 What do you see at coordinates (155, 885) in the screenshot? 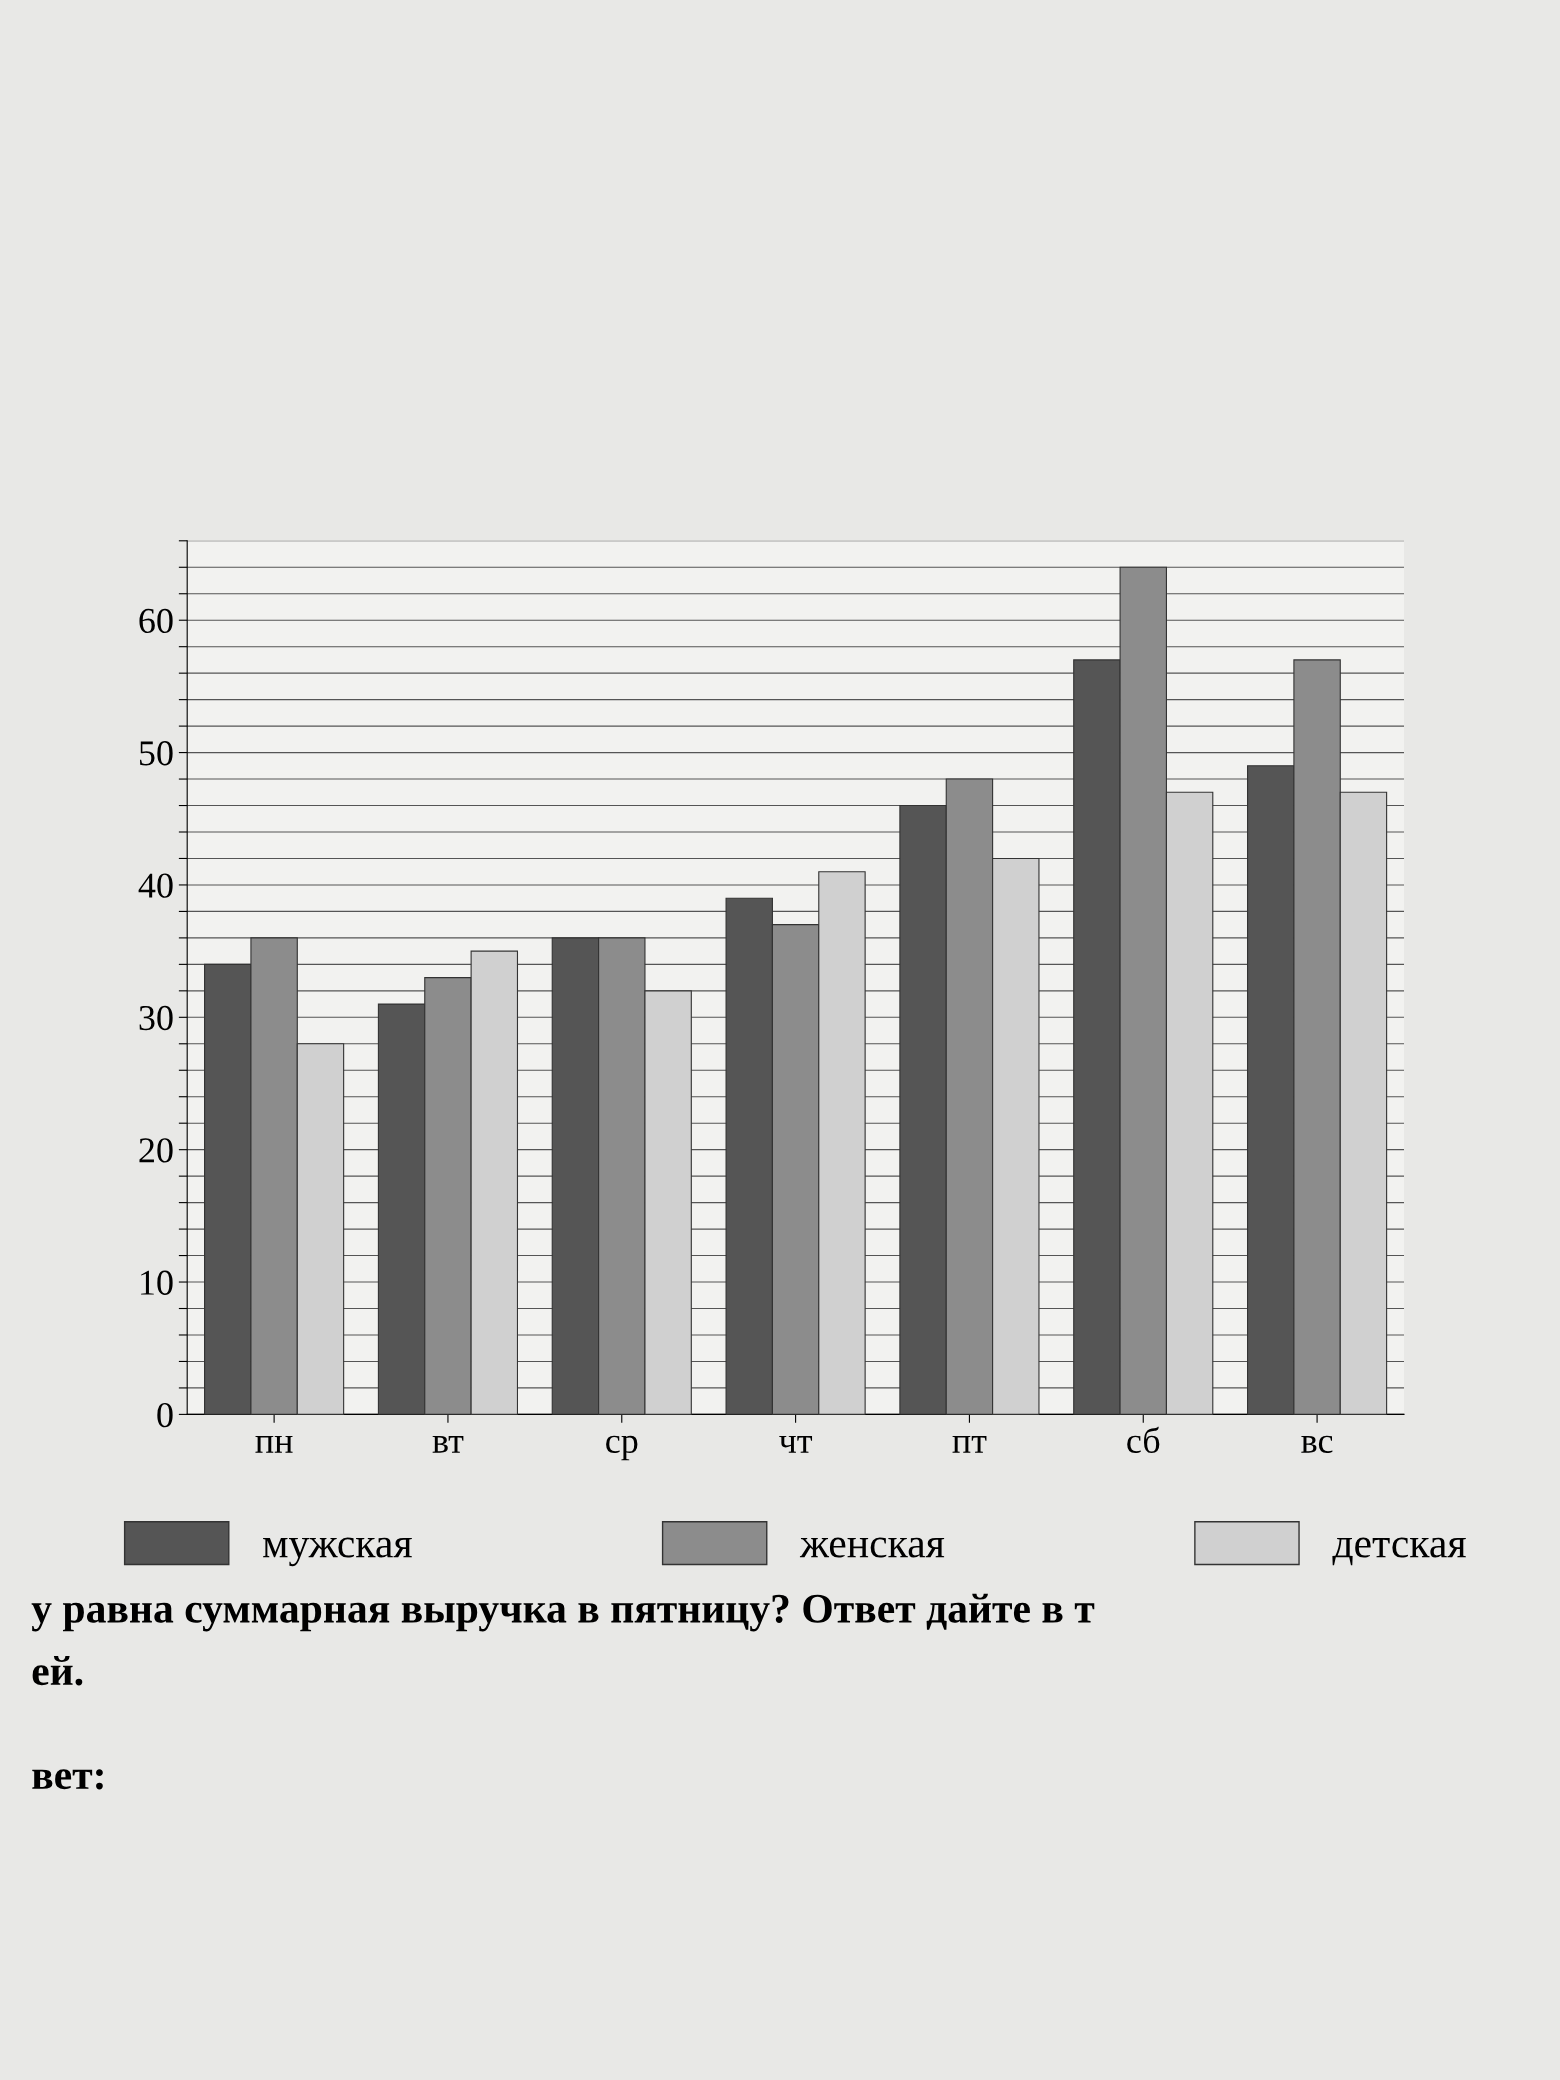
I see `y-tick-label: 40` at bounding box center [155, 885].